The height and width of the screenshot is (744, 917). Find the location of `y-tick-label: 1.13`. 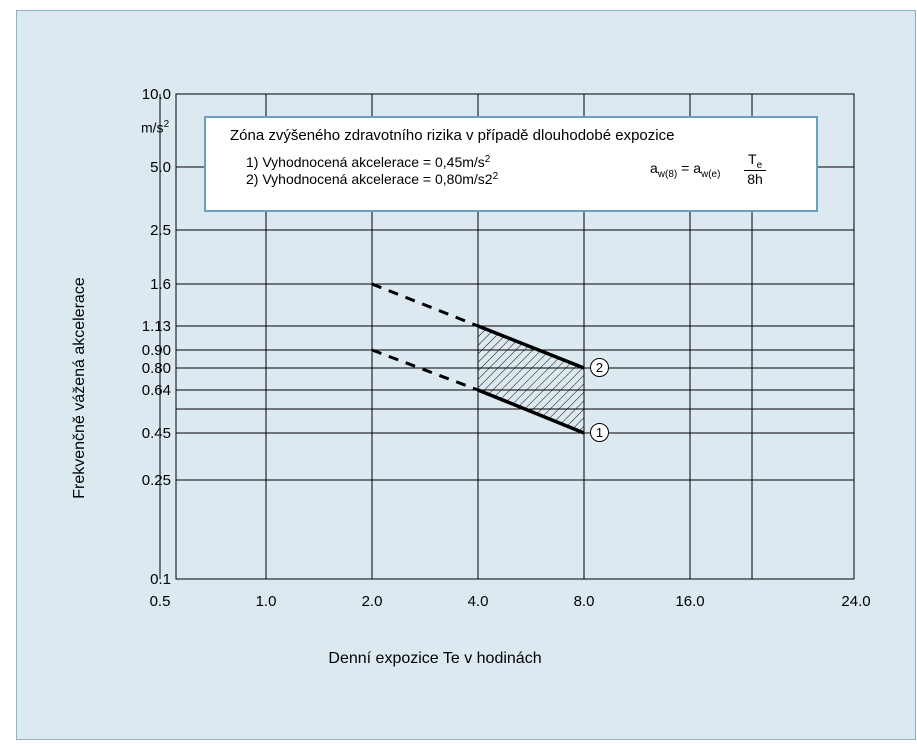

y-tick-label: 1.13 is located at coordinates (156, 326).